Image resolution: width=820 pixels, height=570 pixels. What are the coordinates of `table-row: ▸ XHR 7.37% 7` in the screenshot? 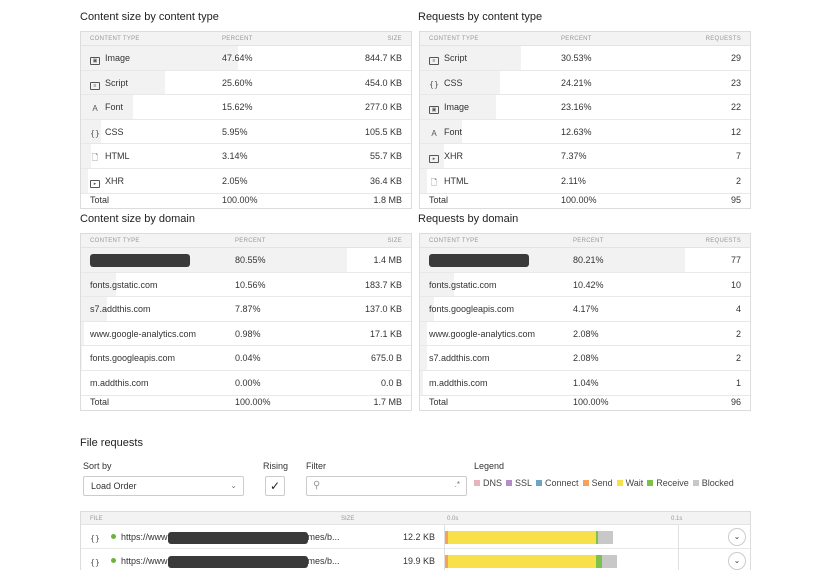 It's located at (585, 156).